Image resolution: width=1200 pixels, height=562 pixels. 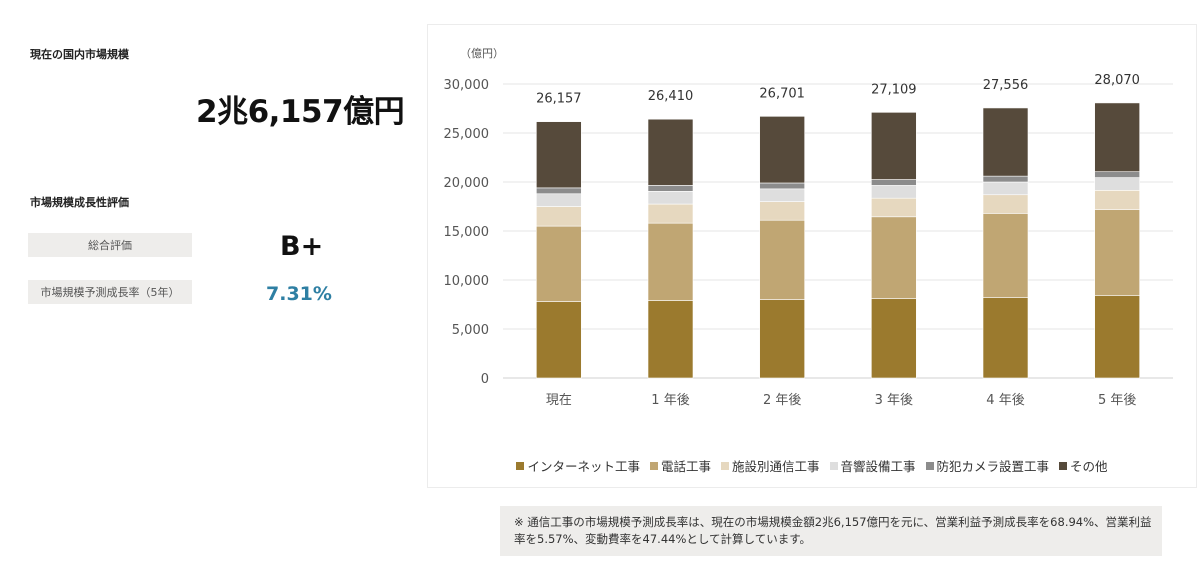 What do you see at coordinates (79, 202) in the screenshot?
I see `growth-evaluation-title: 市場規模成長性評価` at bounding box center [79, 202].